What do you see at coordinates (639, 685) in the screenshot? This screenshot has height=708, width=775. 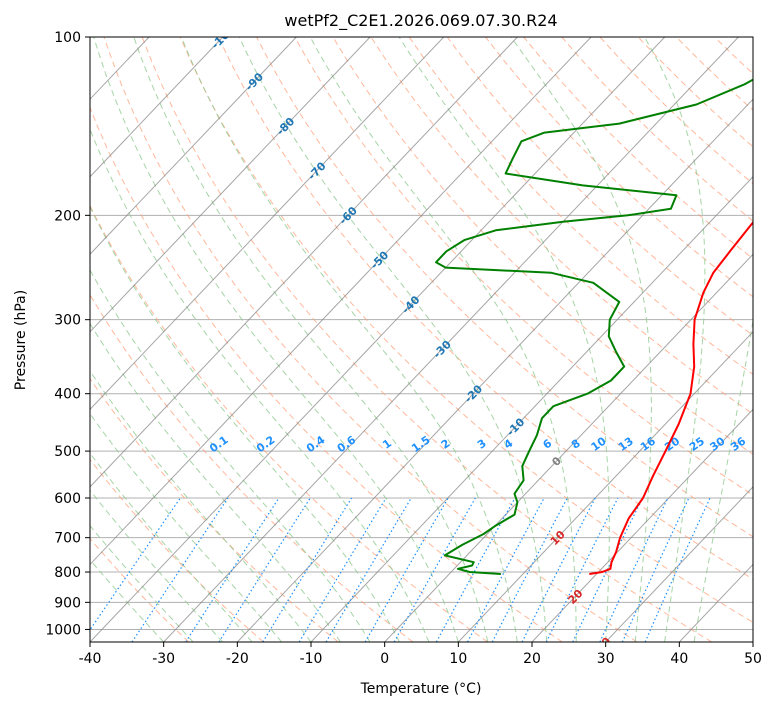 I see `isotherm-label: 40` at bounding box center [639, 685].